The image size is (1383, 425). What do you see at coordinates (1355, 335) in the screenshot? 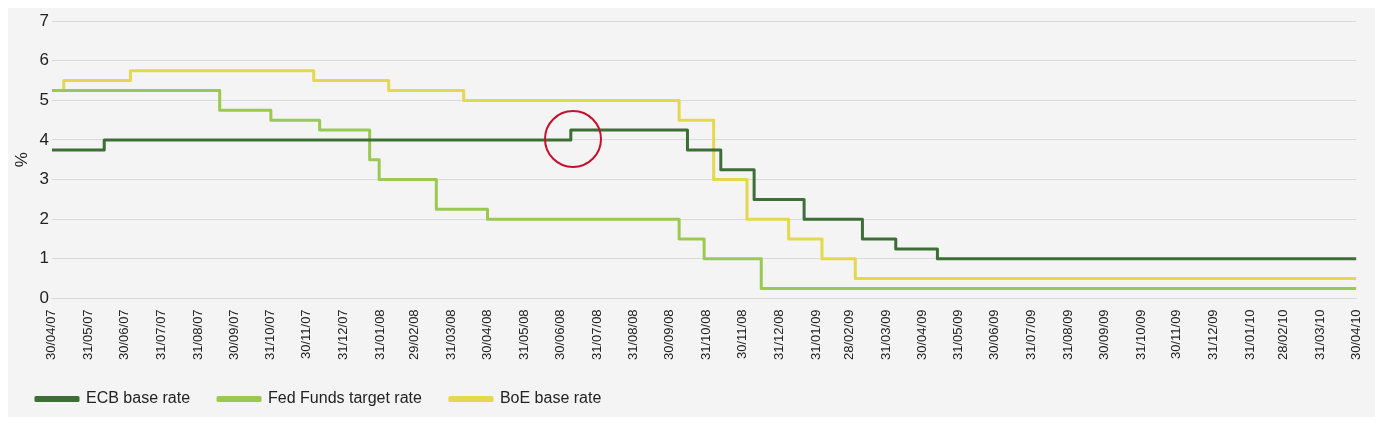
I see `x-tick-label: 30/04/10` at bounding box center [1355, 335].